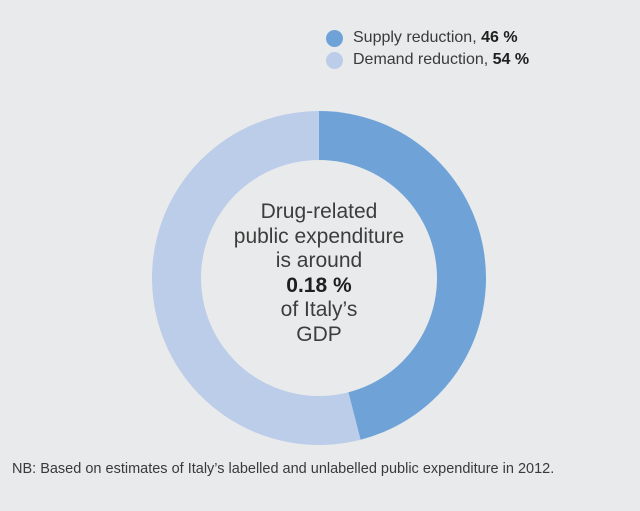 This screenshot has width=640, height=511. What do you see at coordinates (319, 285) in the screenshot?
I see `center-value: 0.18 %` at bounding box center [319, 285].